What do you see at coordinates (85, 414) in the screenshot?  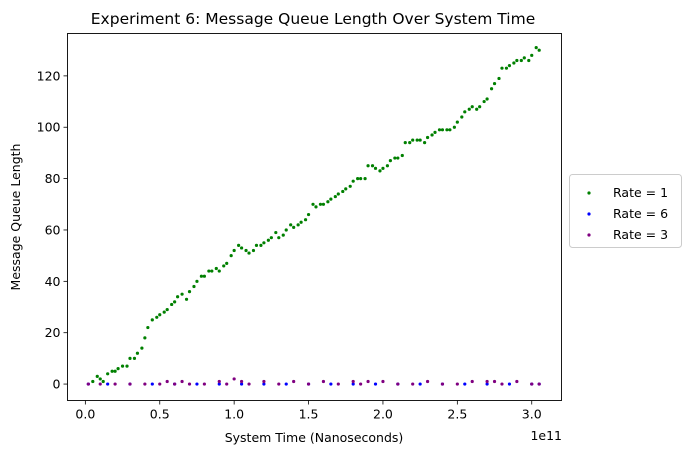 I see `x-tick-label: 0.0` at bounding box center [85, 414].